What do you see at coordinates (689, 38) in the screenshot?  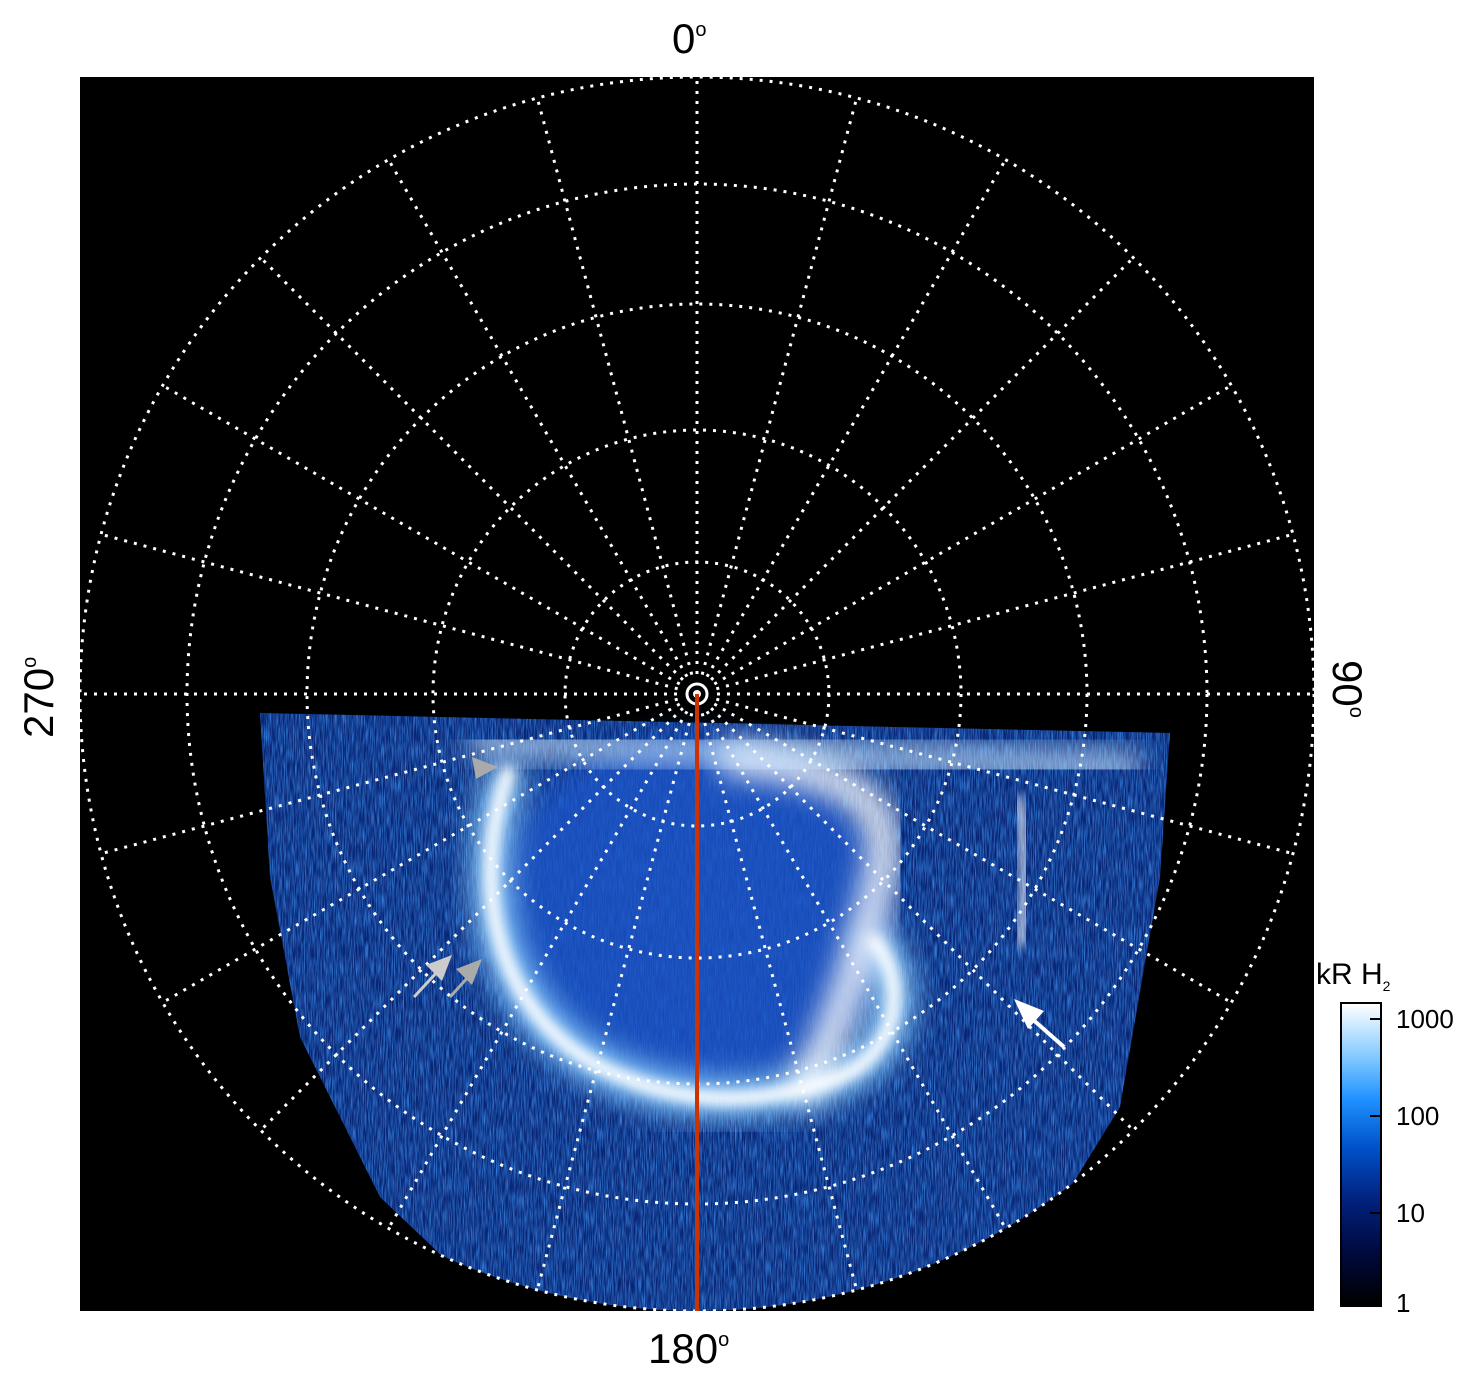 I see `label-0-degrees: 0o` at bounding box center [689, 38].